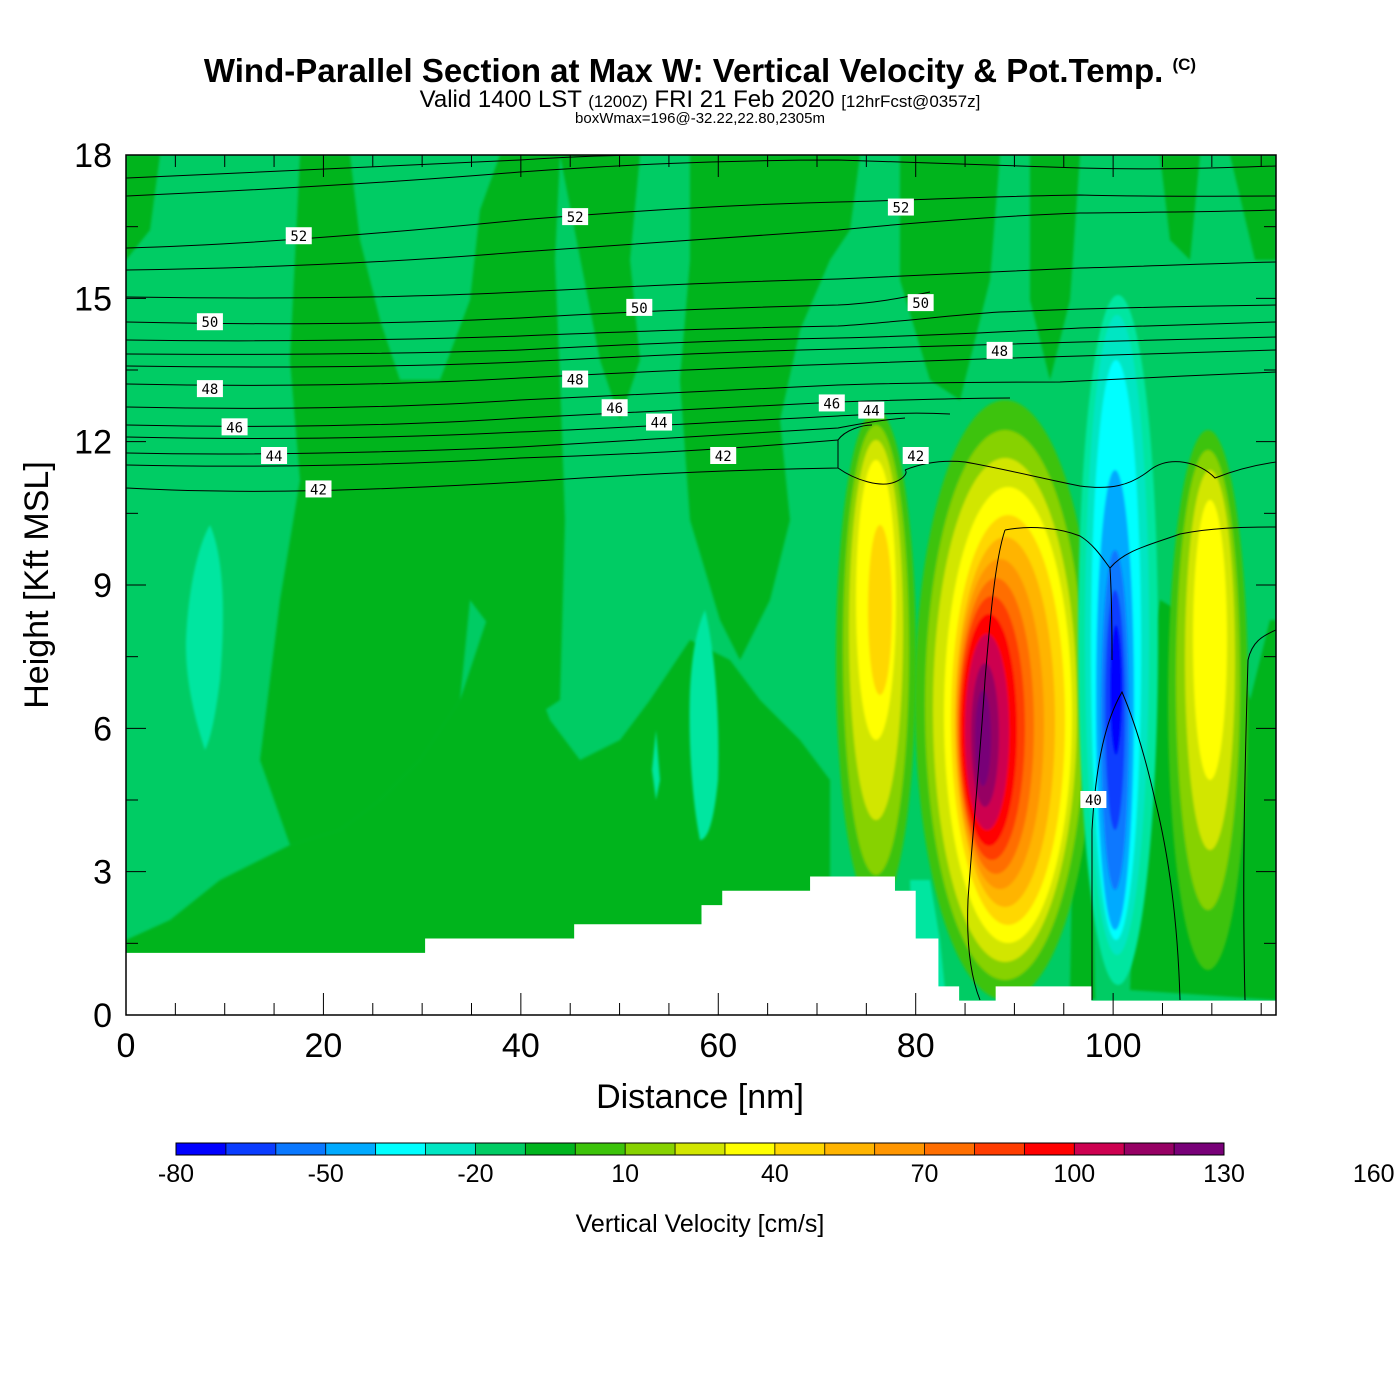 This screenshot has width=1400, height=1400. I want to click on colorbar-frame, so click(700, 1149).